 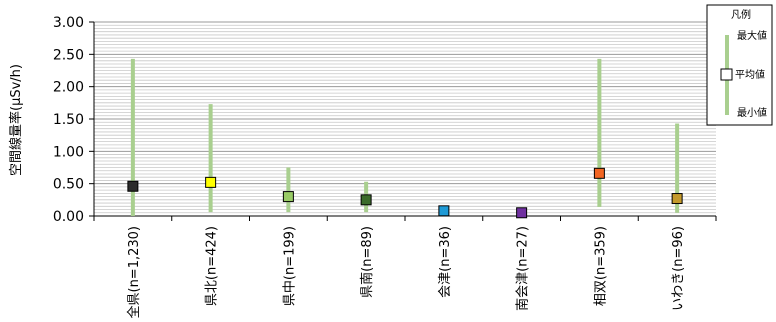 I want to click on y-tick-label: 1.50, so click(x=68, y=120).